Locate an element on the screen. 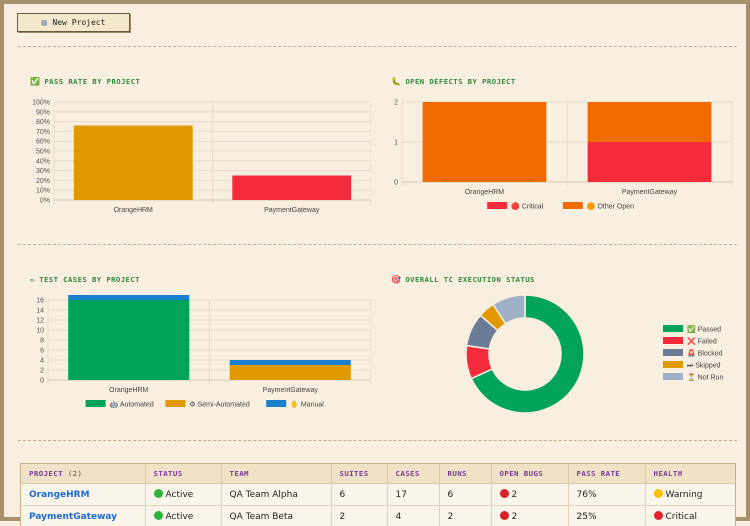 This screenshot has height=526, width=750. runs-cell: 2 is located at coordinates (465, 516).